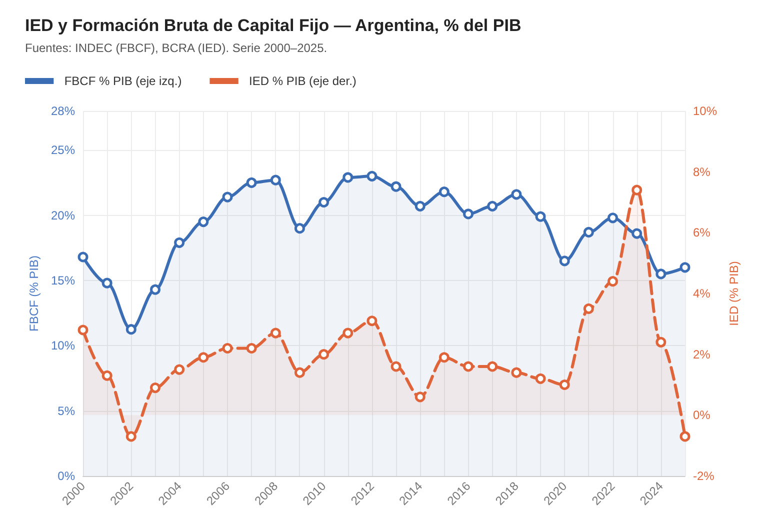 The image size is (768, 530). Describe the element at coordinates (63, 111) in the screenshot. I see `y-tick-label: 28%` at that location.